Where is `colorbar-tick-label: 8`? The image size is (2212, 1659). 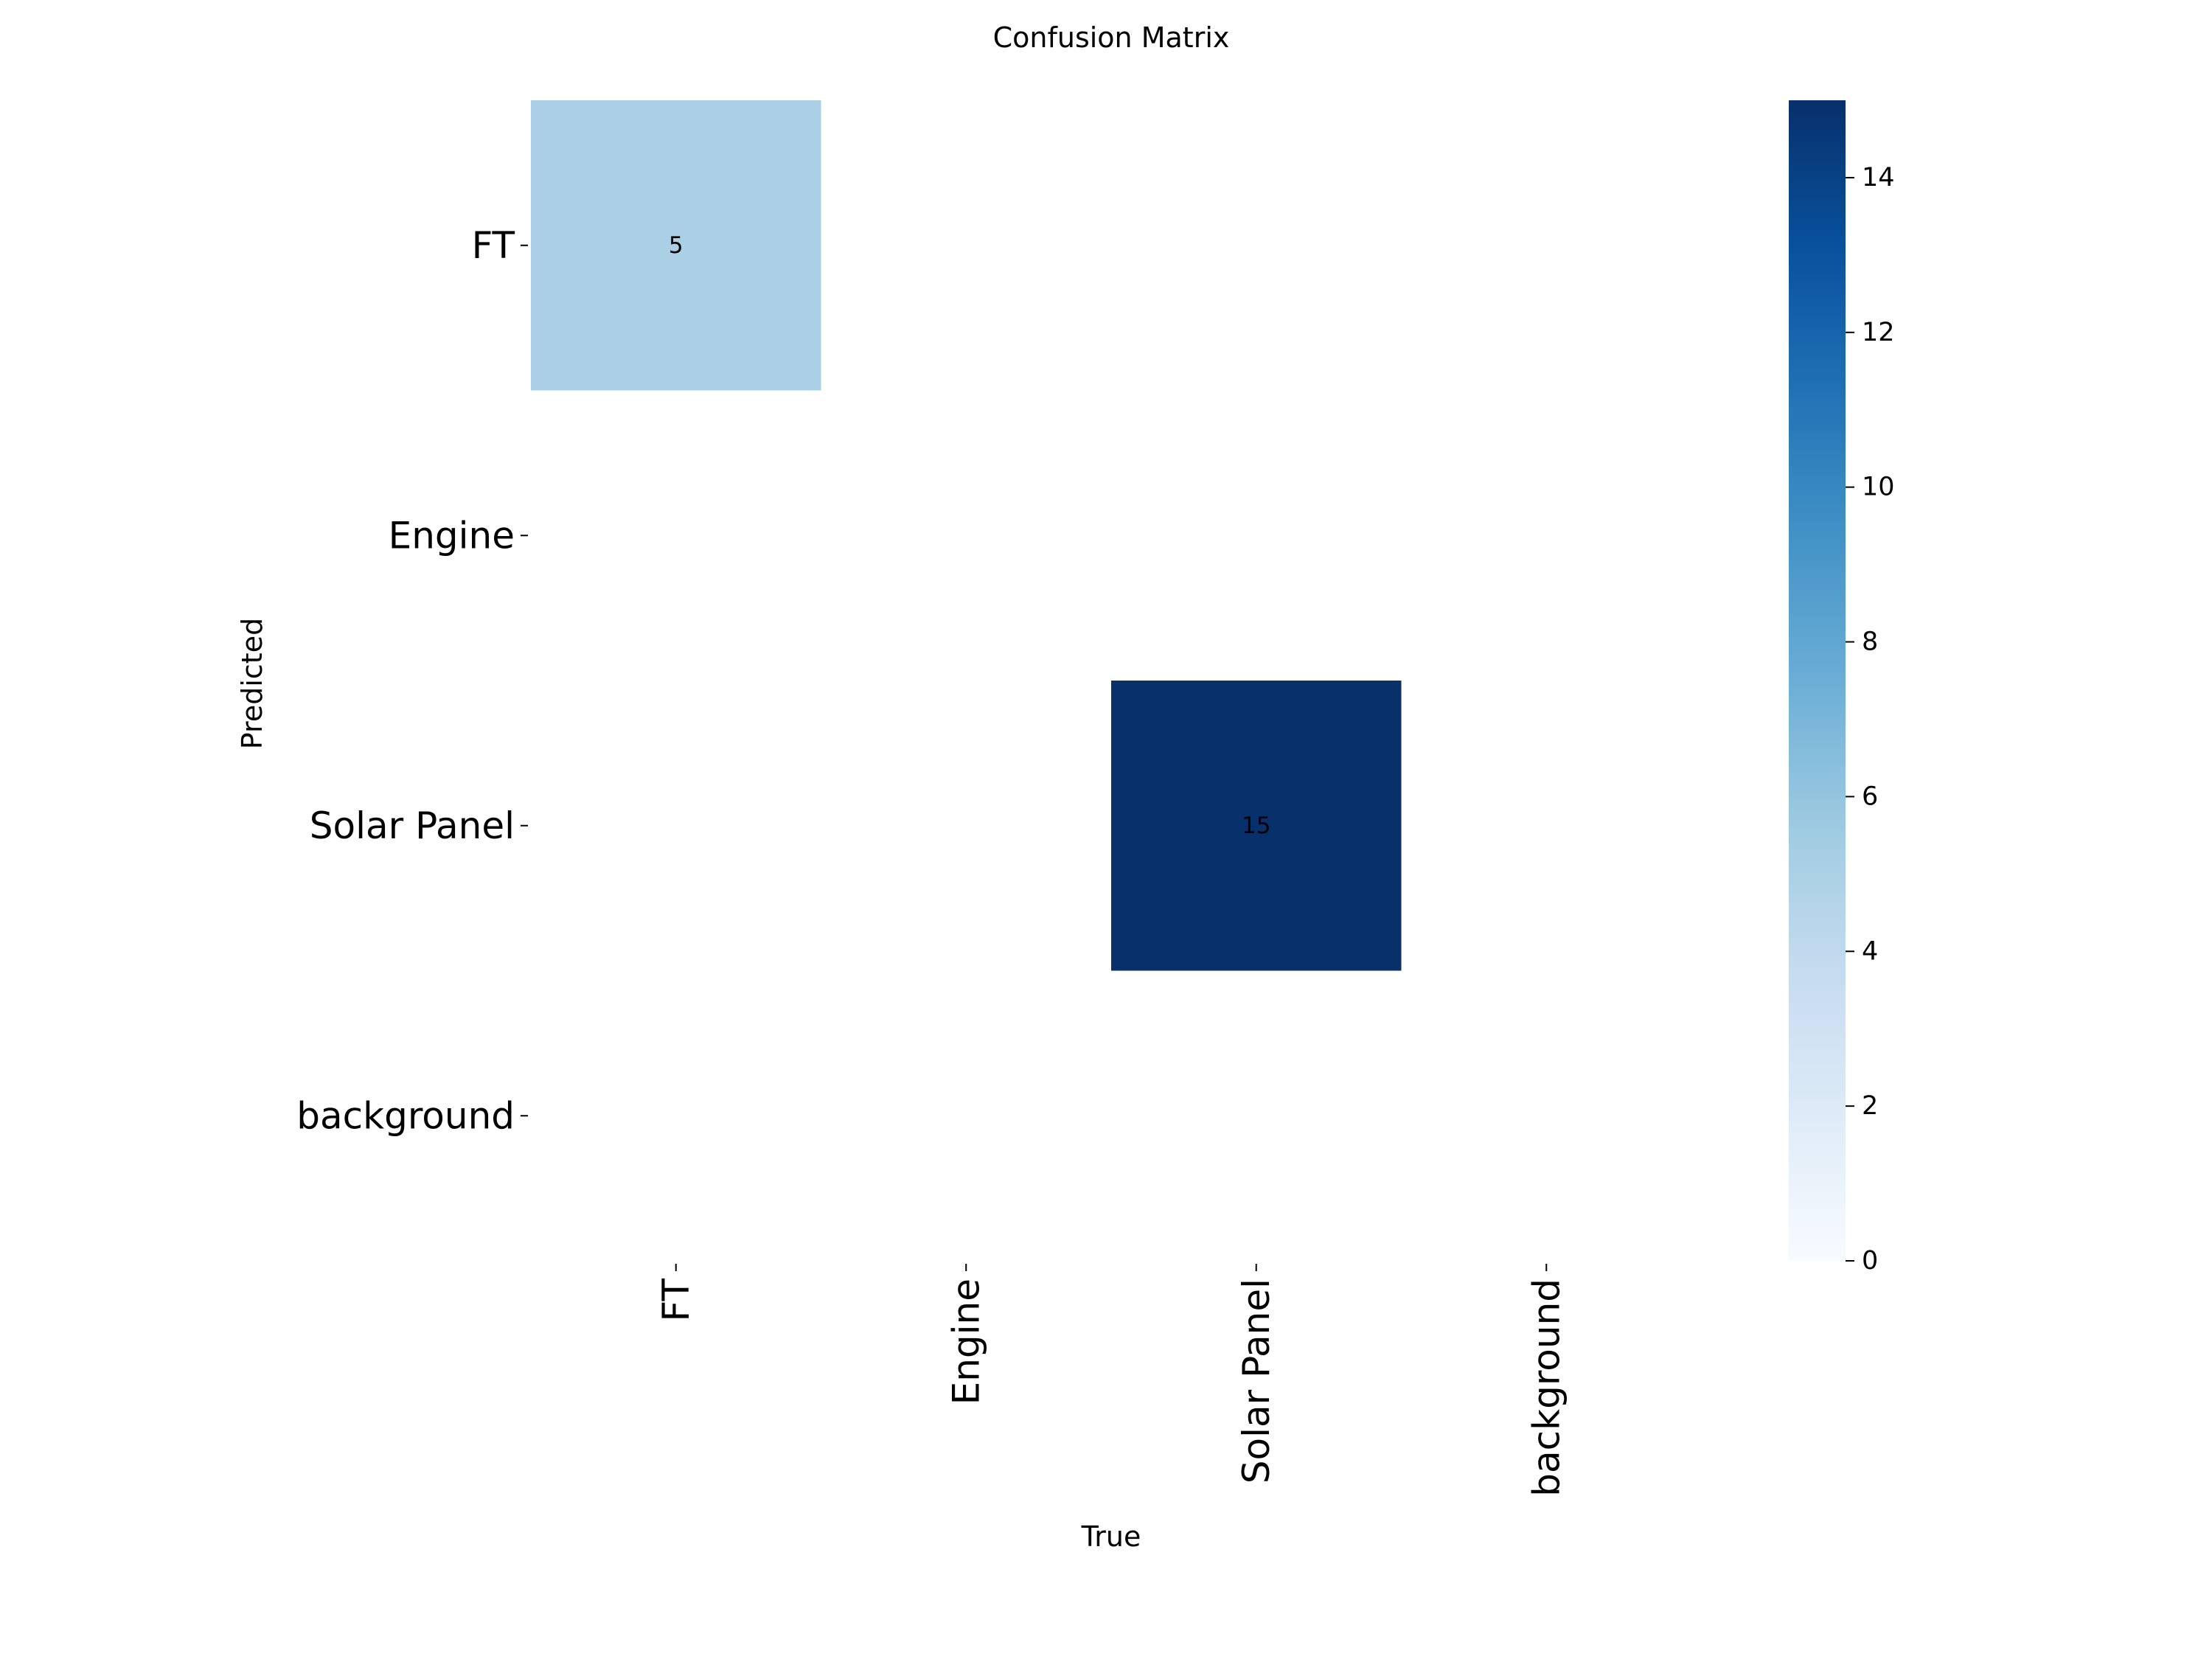 colorbar-tick-label: 8 is located at coordinates (1870, 642).